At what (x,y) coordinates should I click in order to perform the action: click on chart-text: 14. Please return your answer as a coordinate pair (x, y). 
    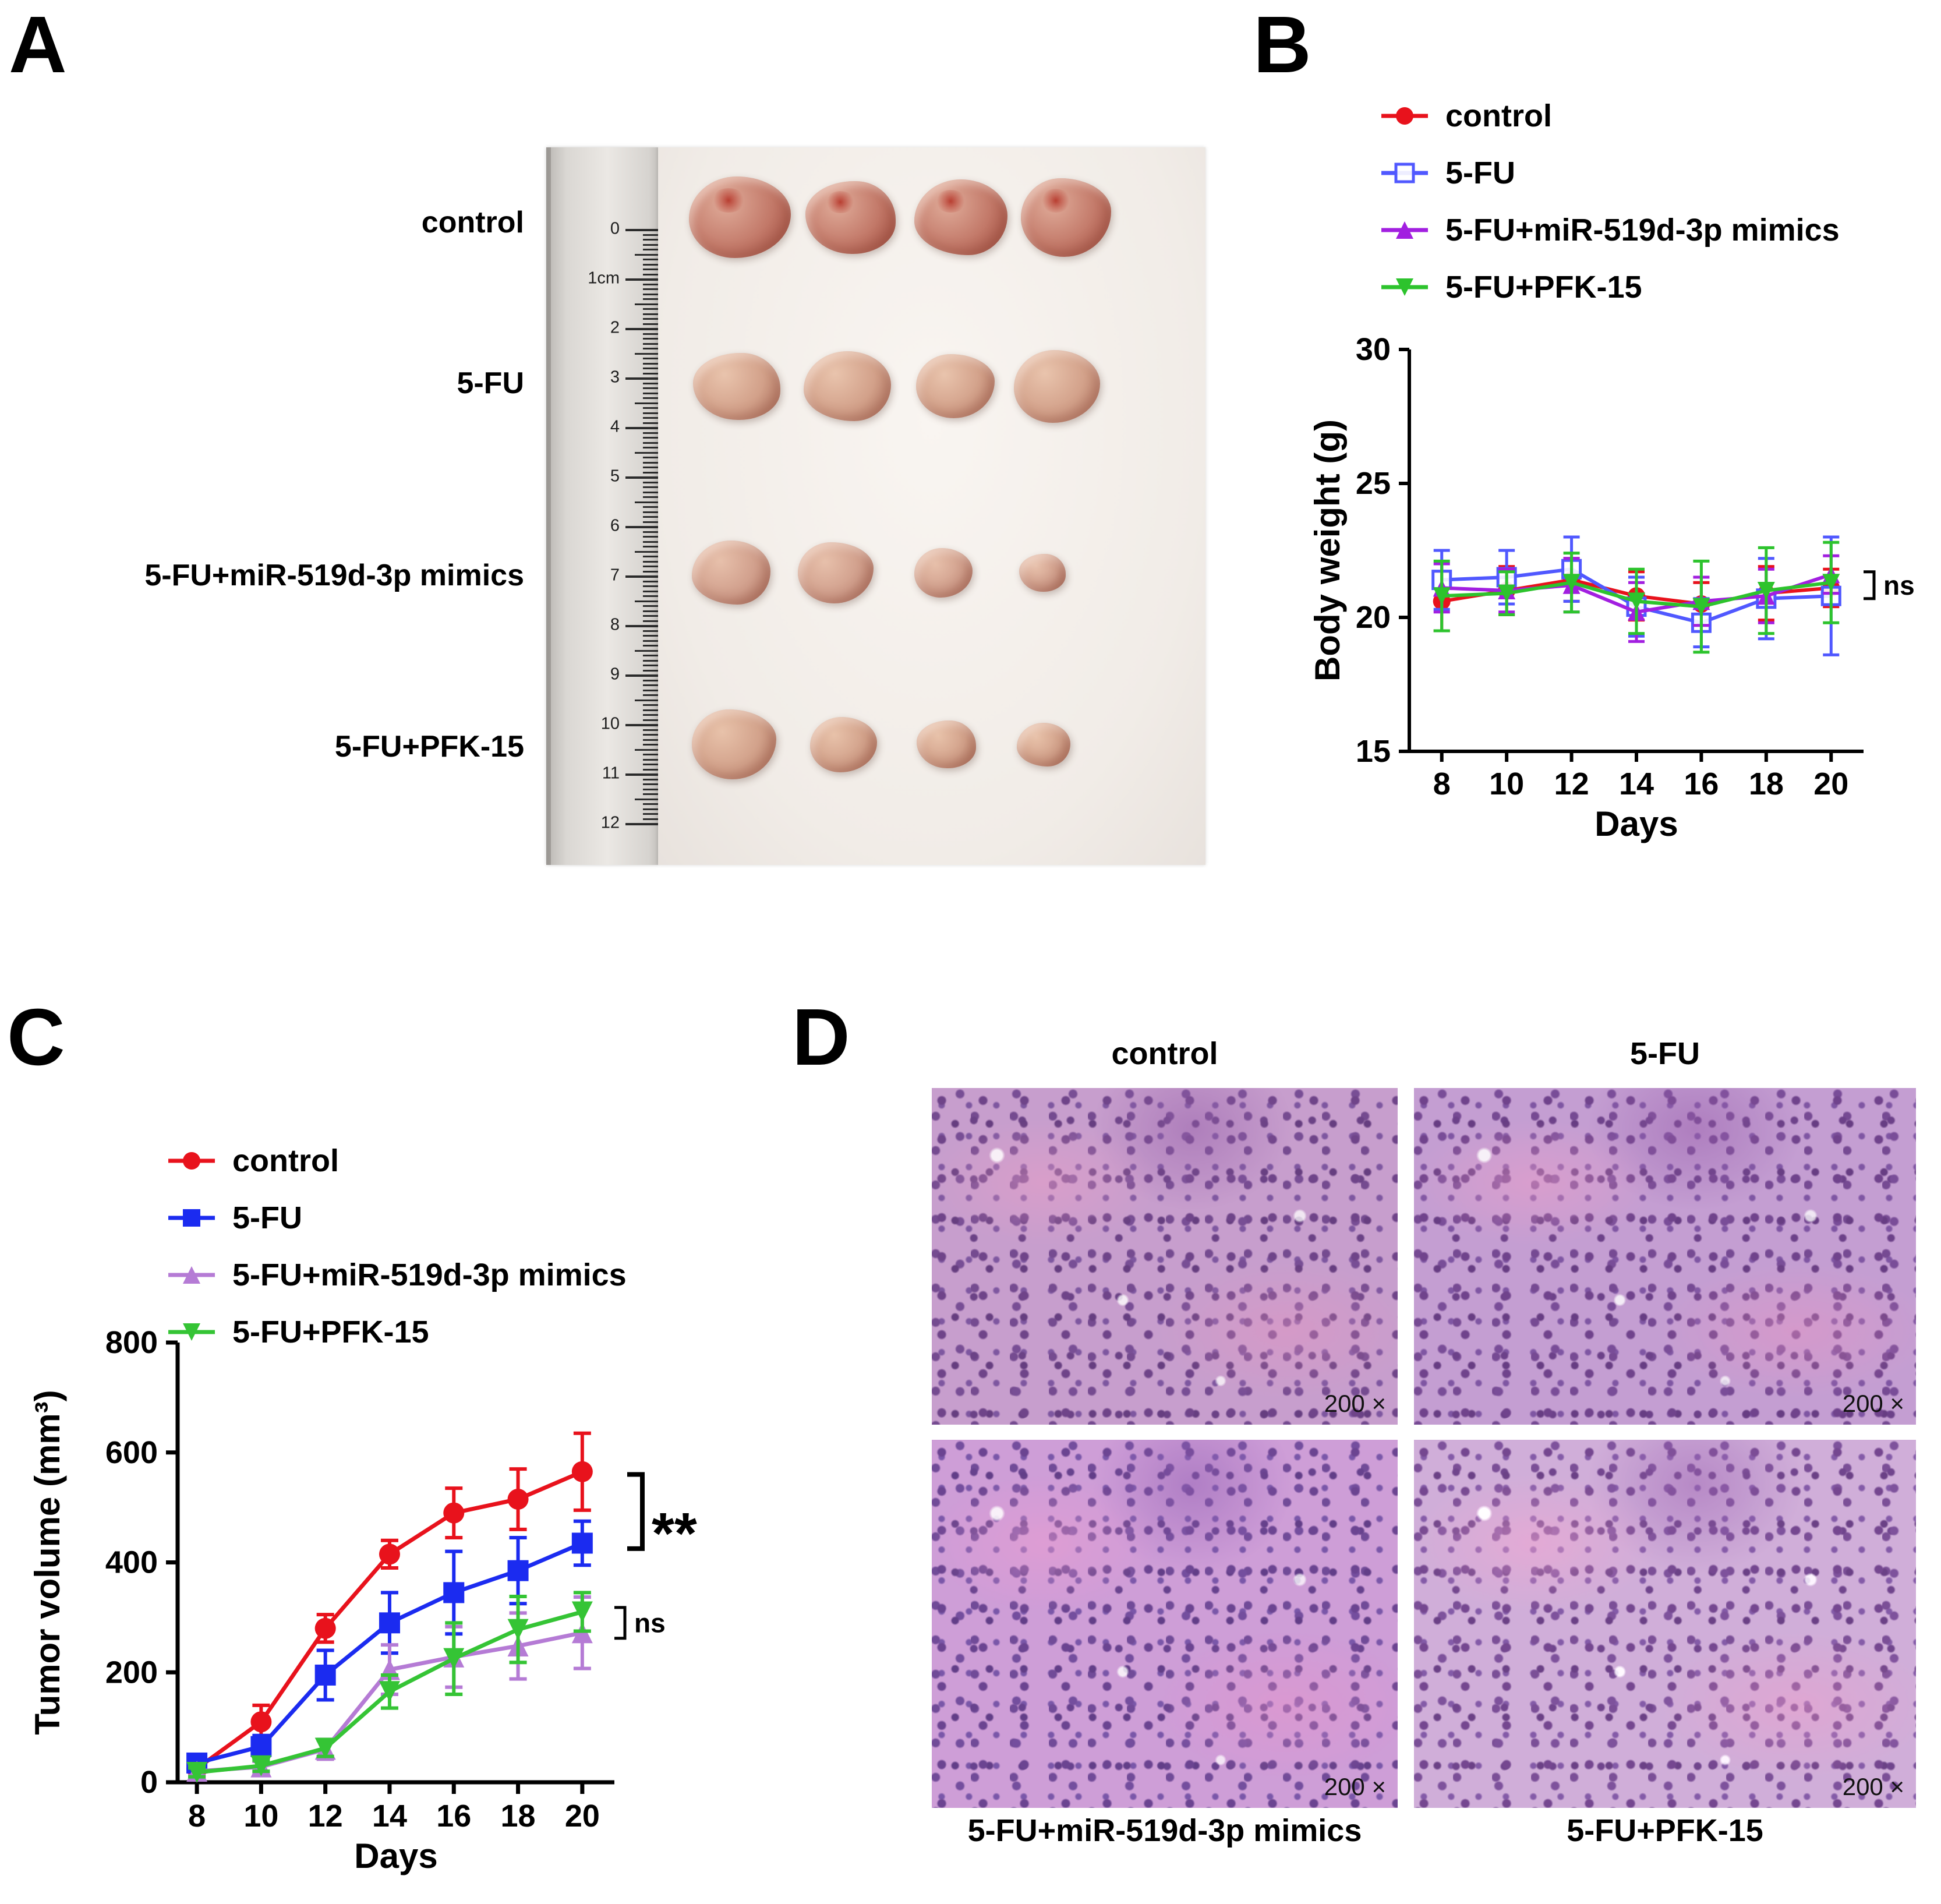
    Looking at the image, I should click on (1636, 783).